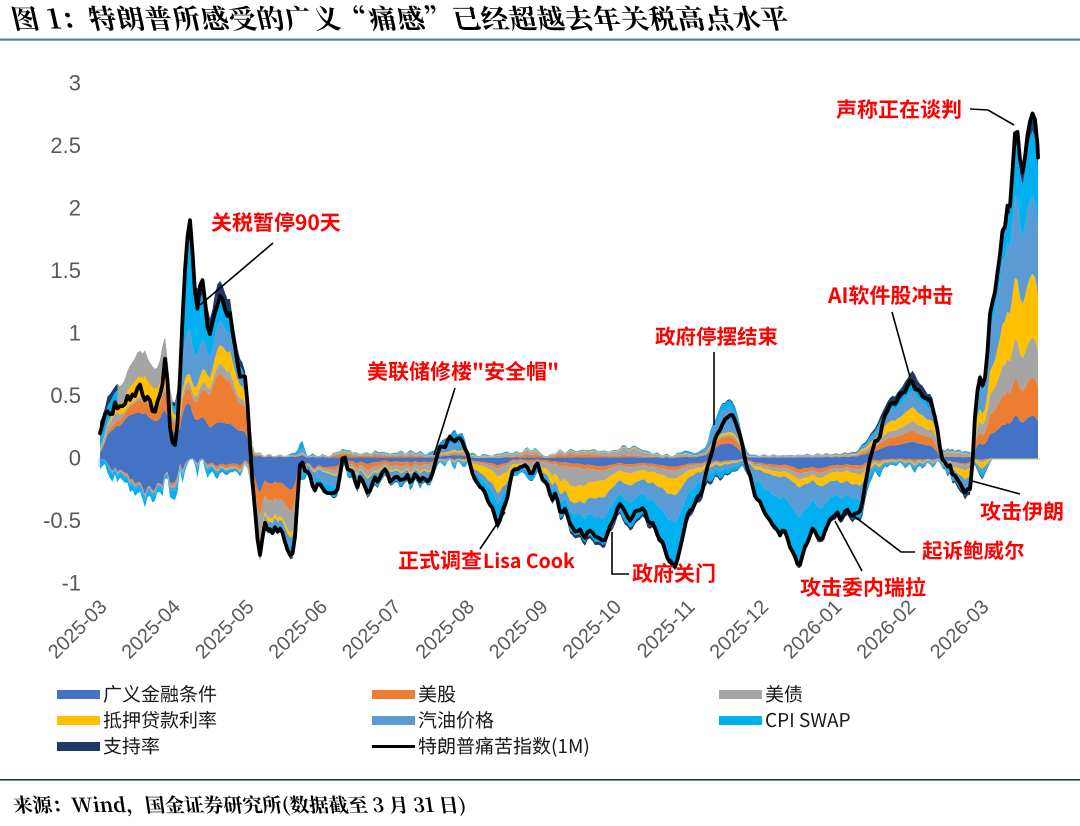 The height and width of the screenshot is (826, 1080). Describe the element at coordinates (75, 458) in the screenshot. I see `svg-text: 0` at that location.